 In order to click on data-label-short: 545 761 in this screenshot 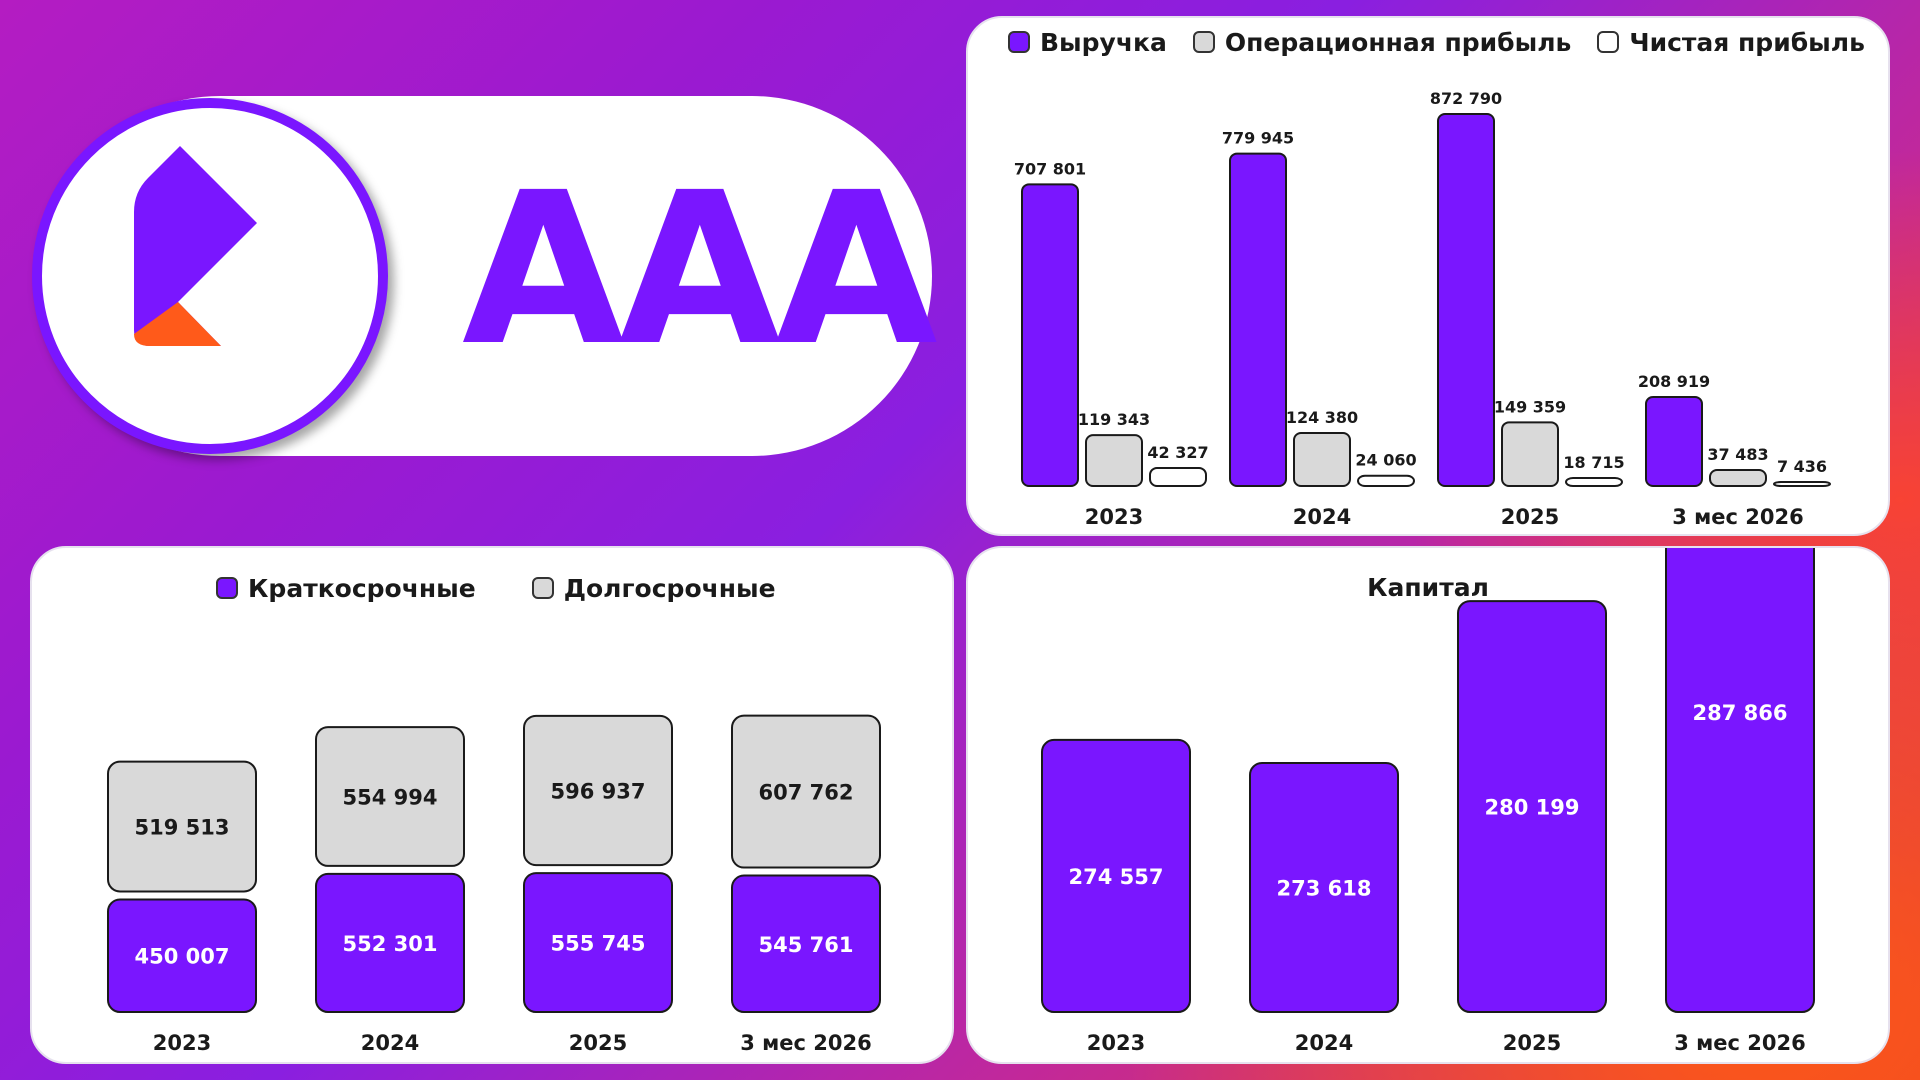, I will do `click(806, 945)`.